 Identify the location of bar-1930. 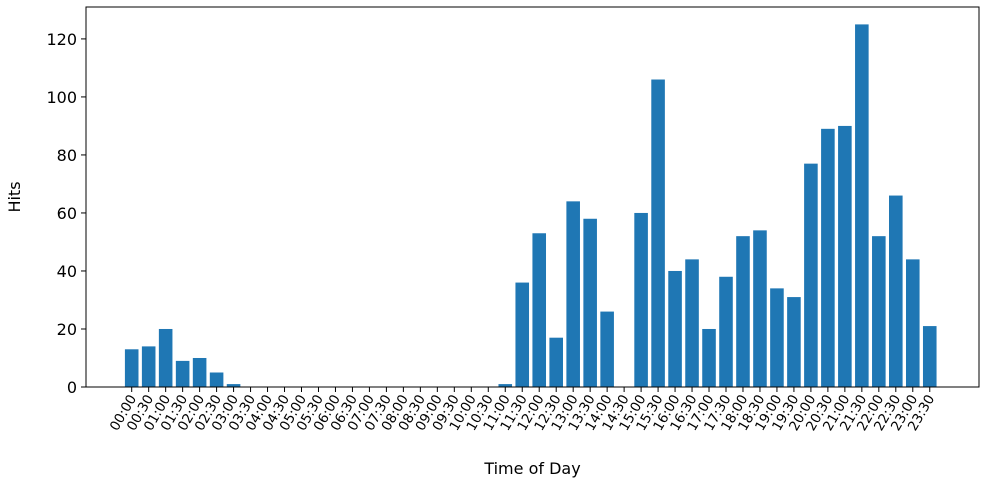
(794, 342).